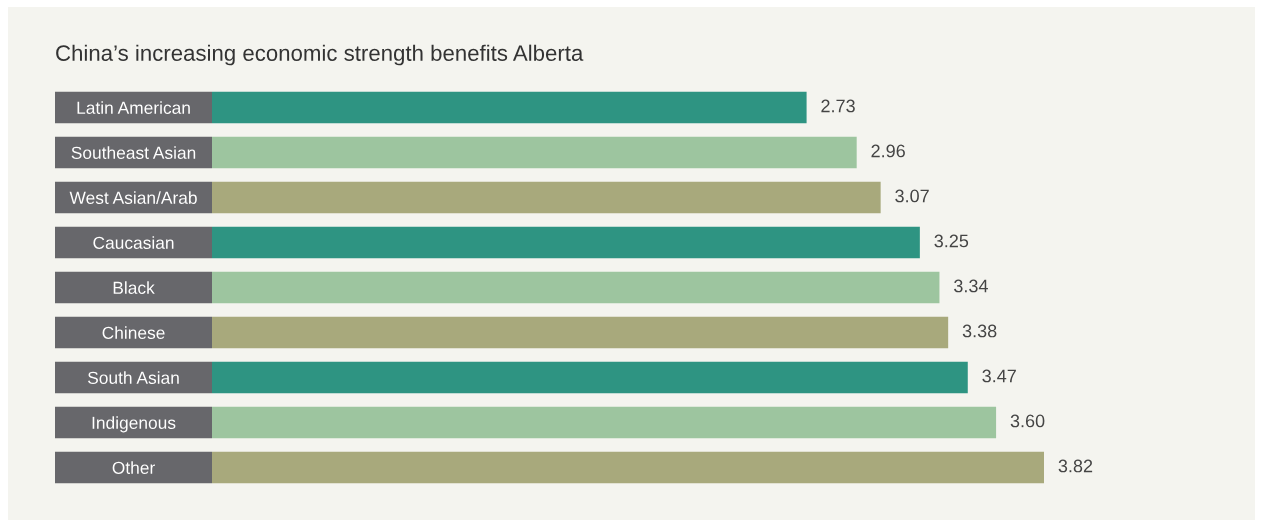 Image resolution: width=1263 pixels, height=527 pixels. Describe the element at coordinates (133, 242) in the screenshot. I see `y-tick-label: Caucasian` at that location.